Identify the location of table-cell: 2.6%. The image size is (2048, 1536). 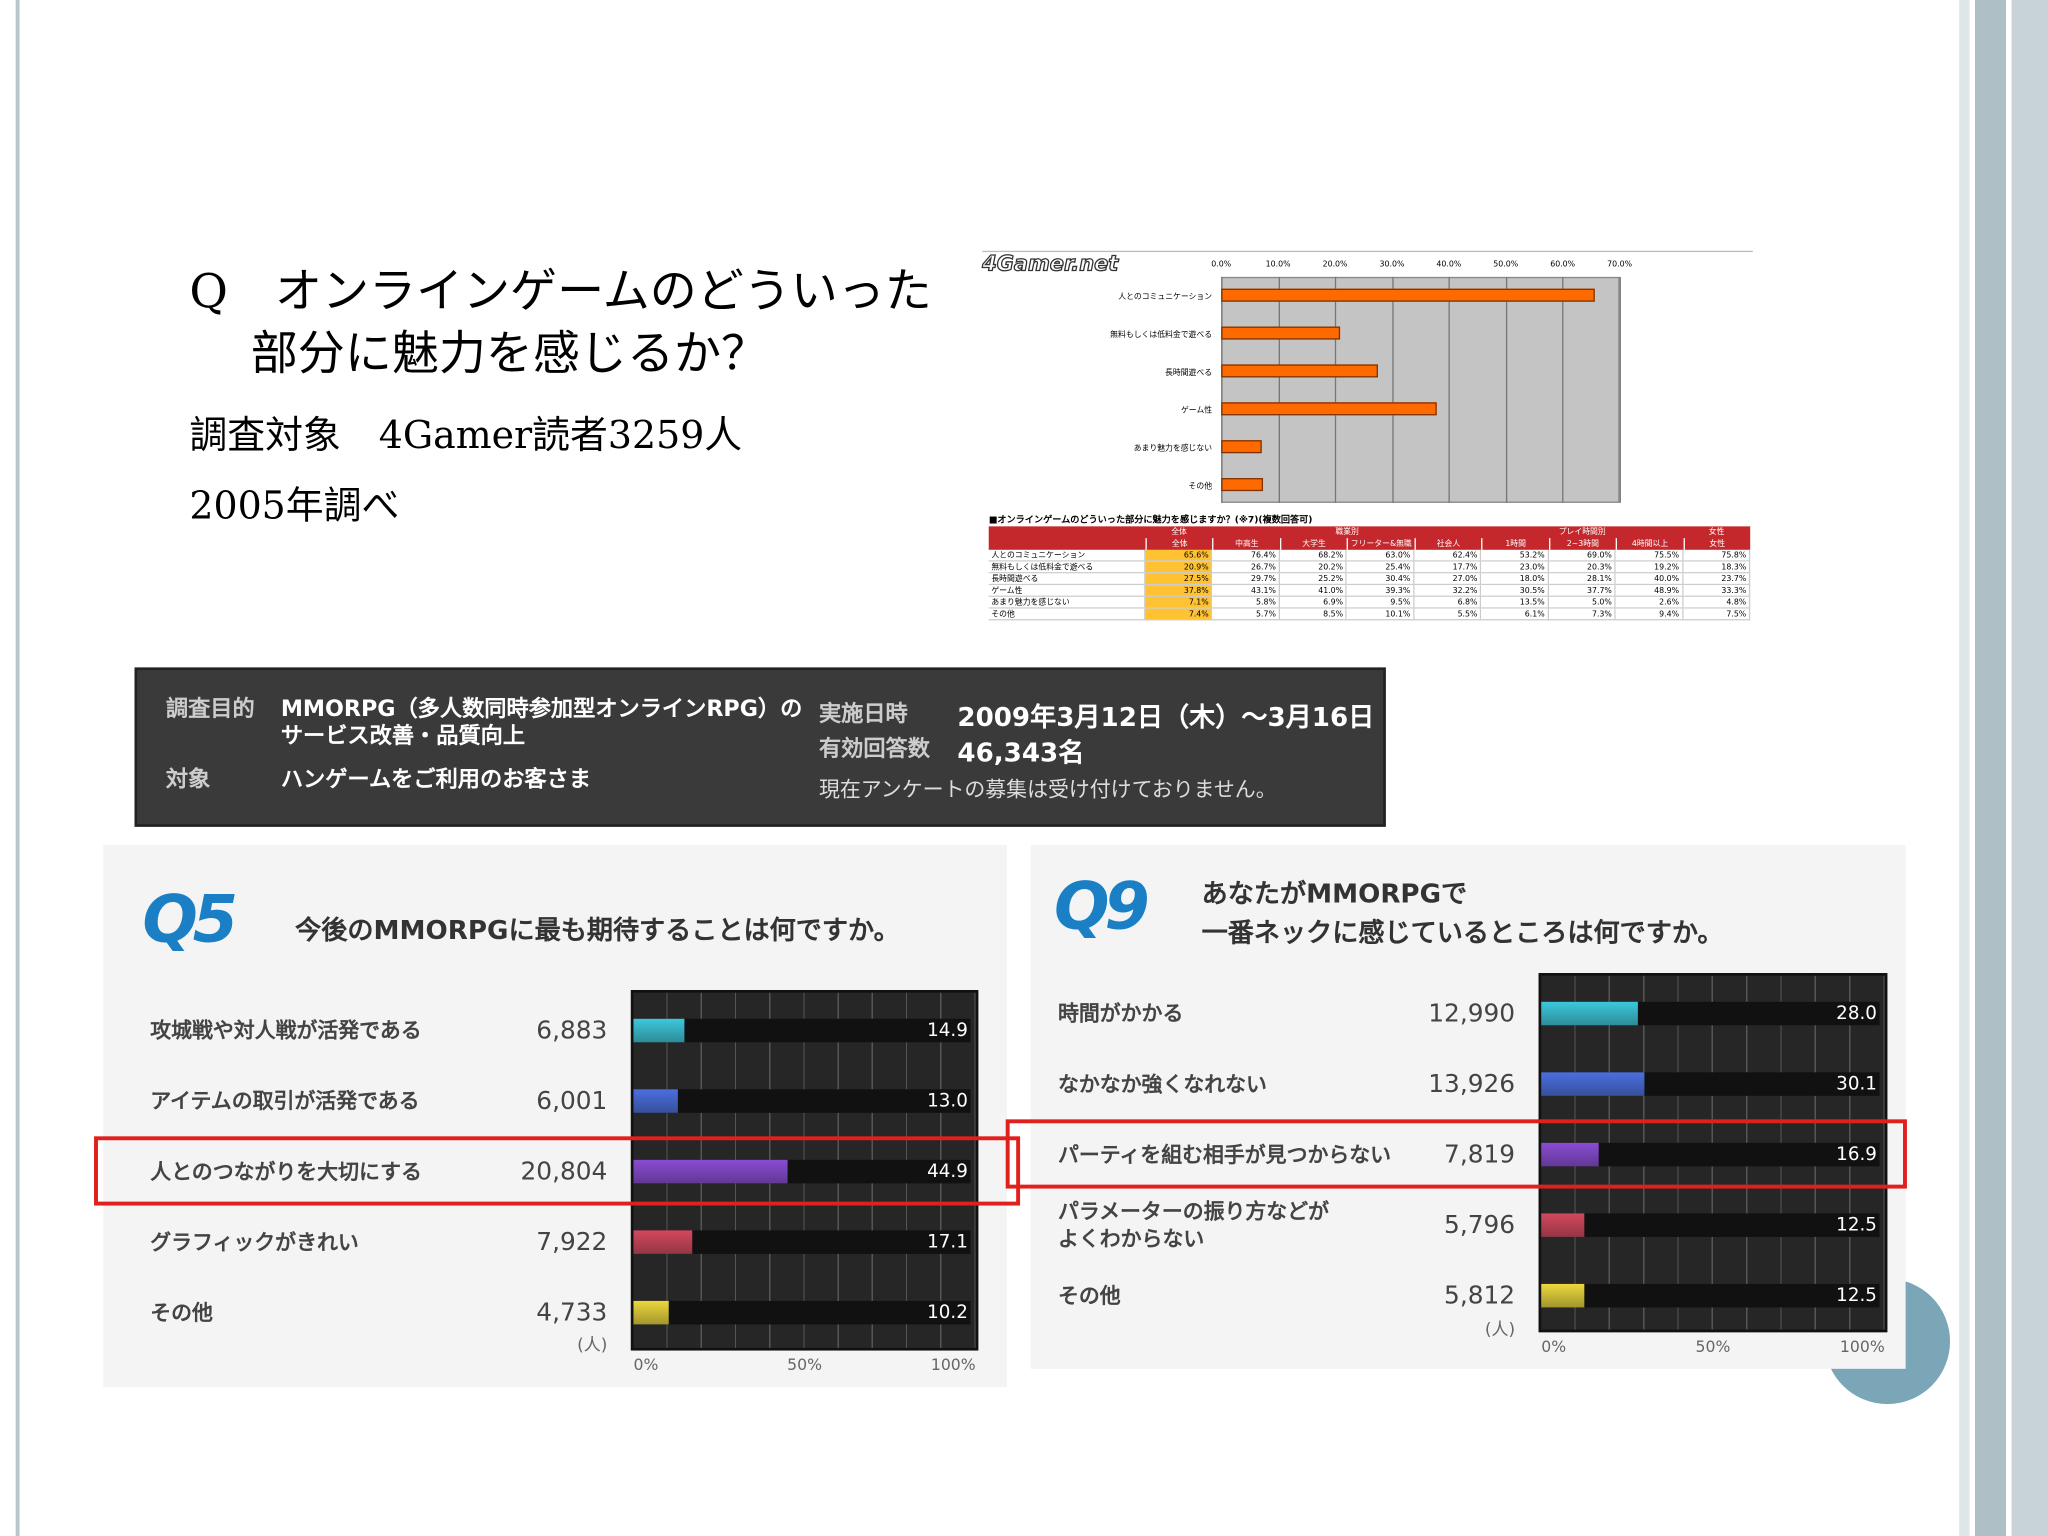
(1649, 602).